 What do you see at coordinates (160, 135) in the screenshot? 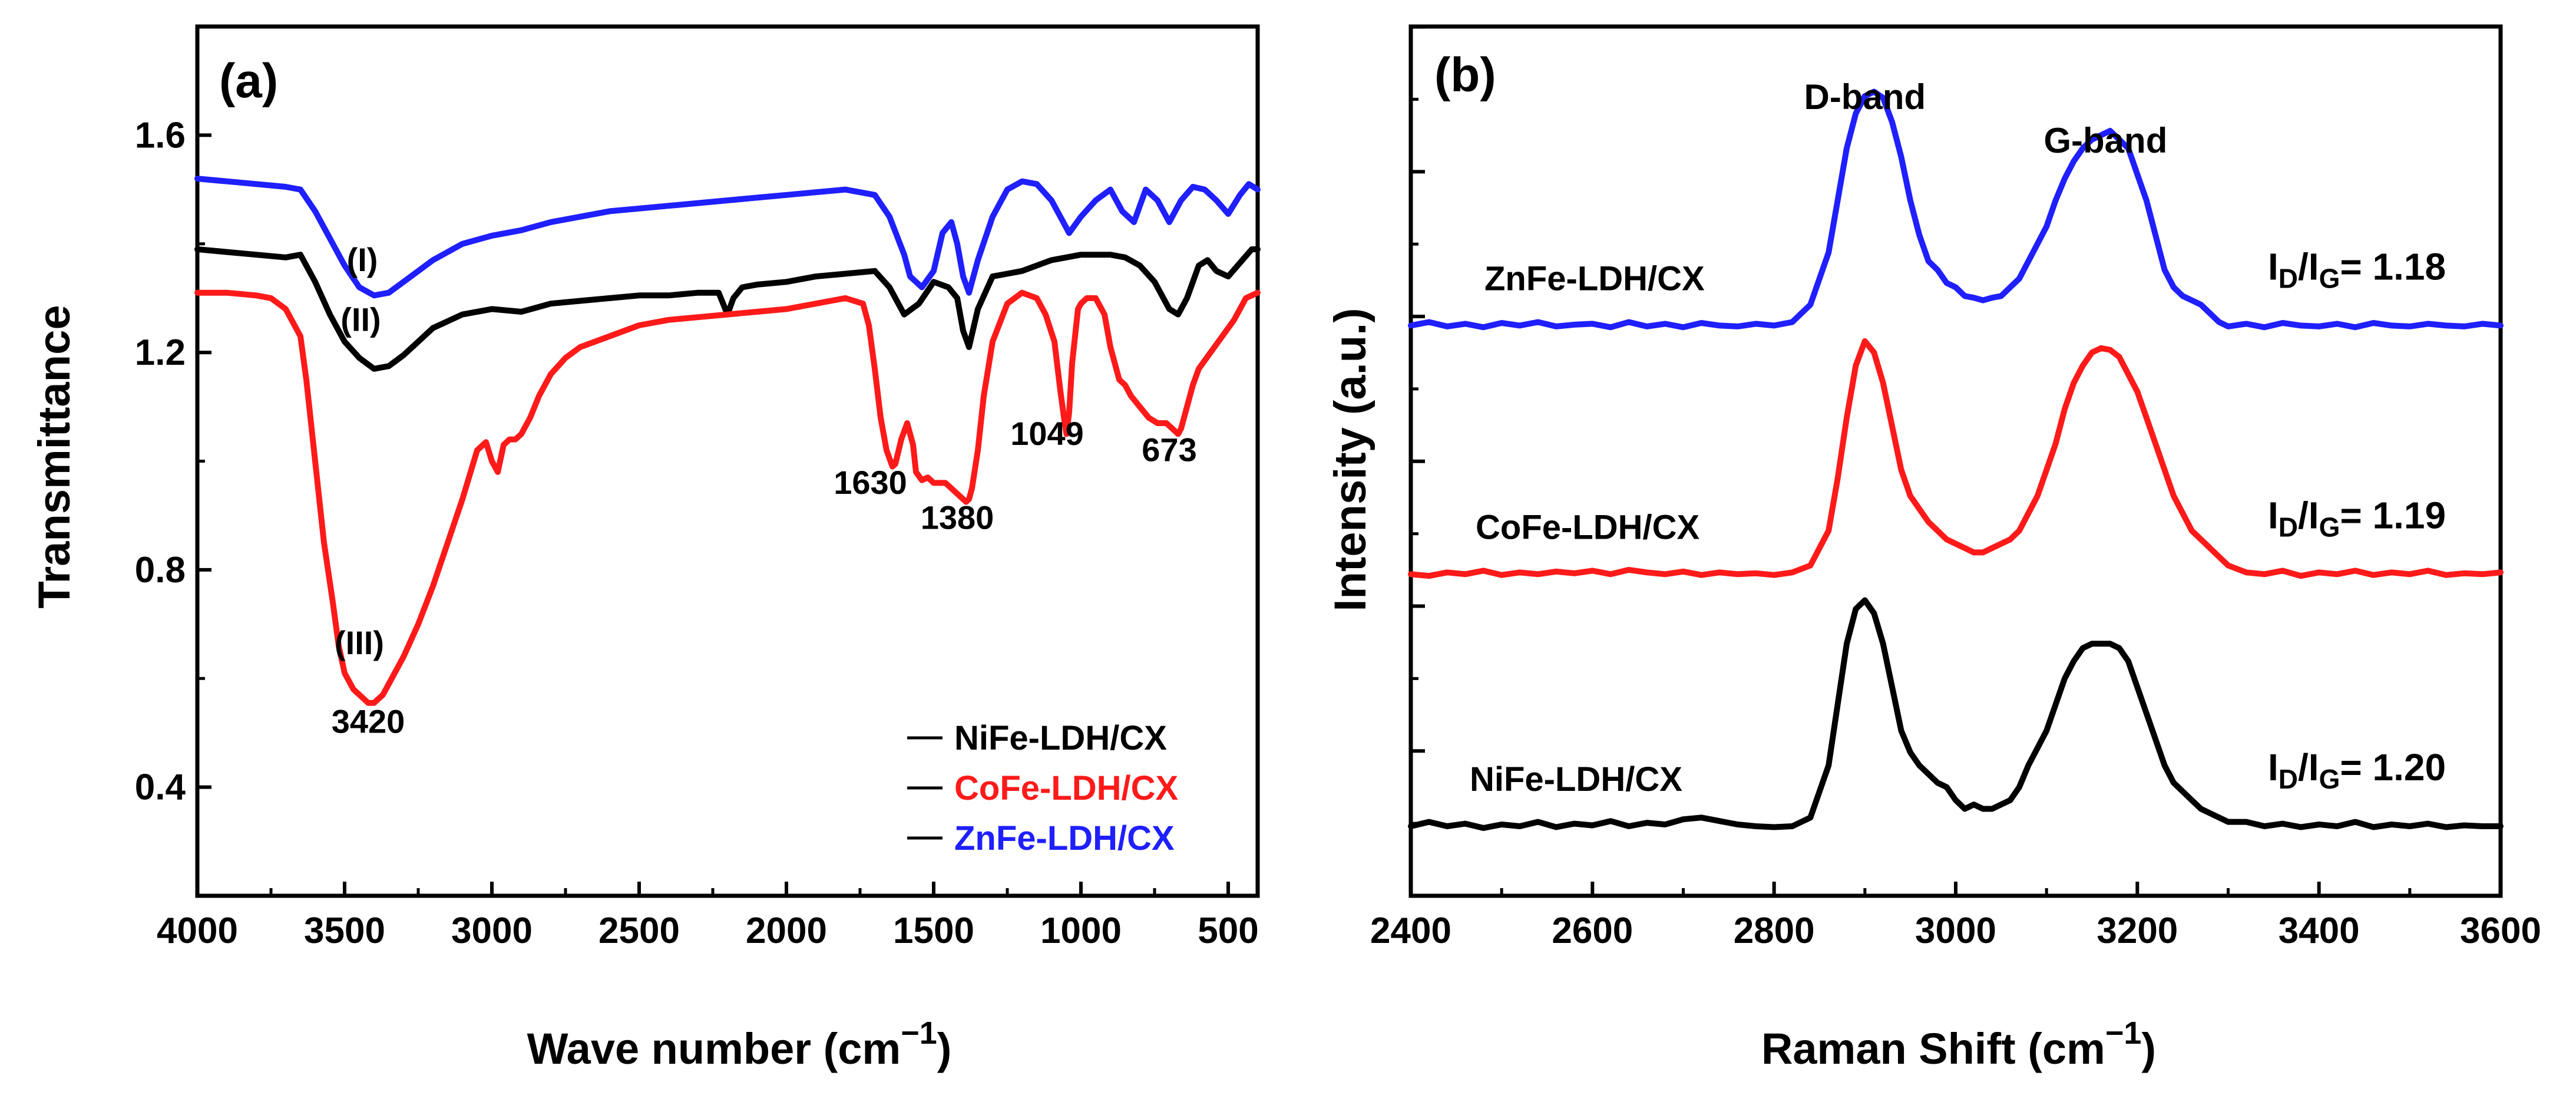
I see `y-tick-label: 1.6` at bounding box center [160, 135].